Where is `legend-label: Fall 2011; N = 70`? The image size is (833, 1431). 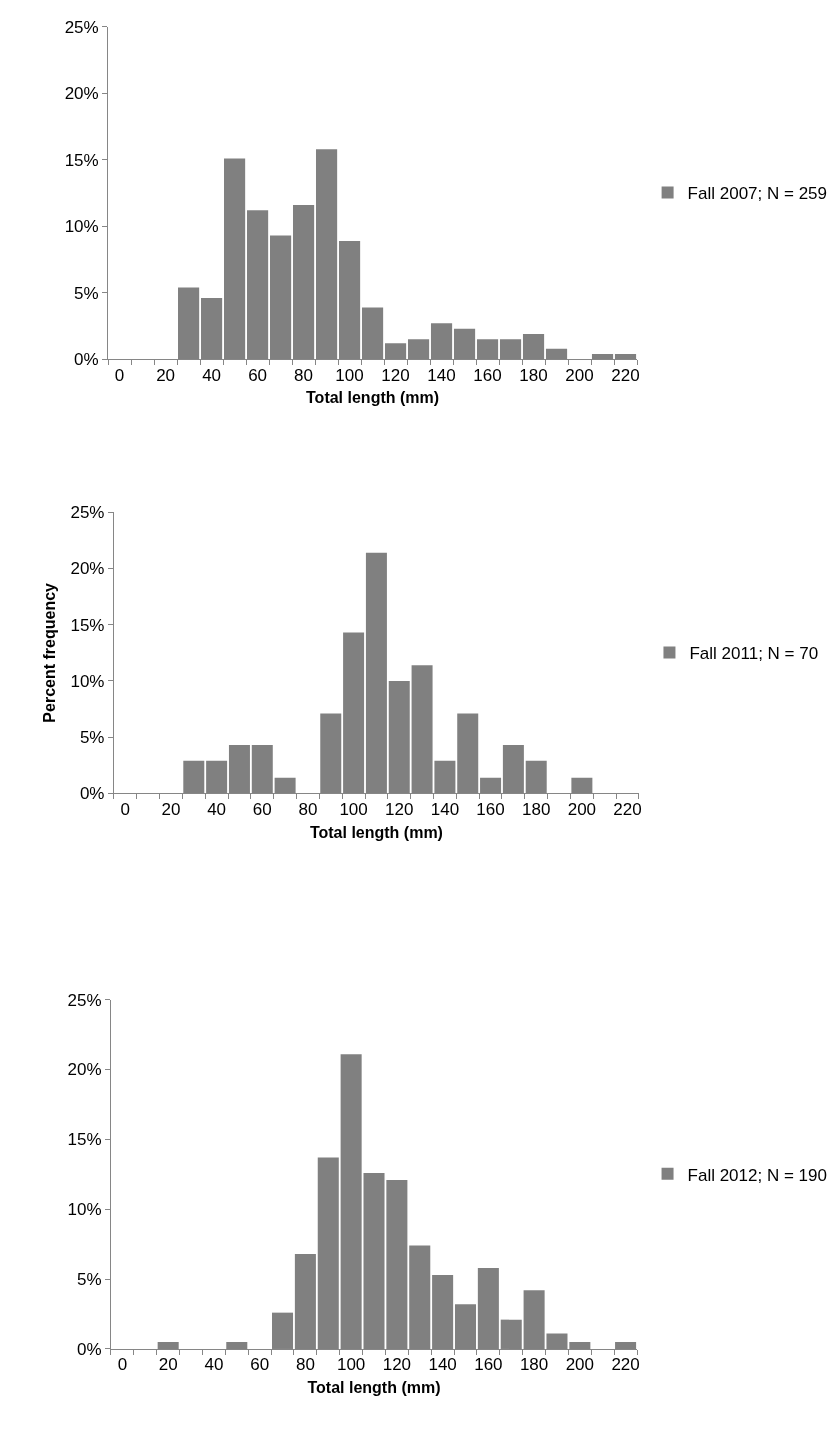
legend-label: Fall 2011; N = 70 is located at coordinates (754, 654).